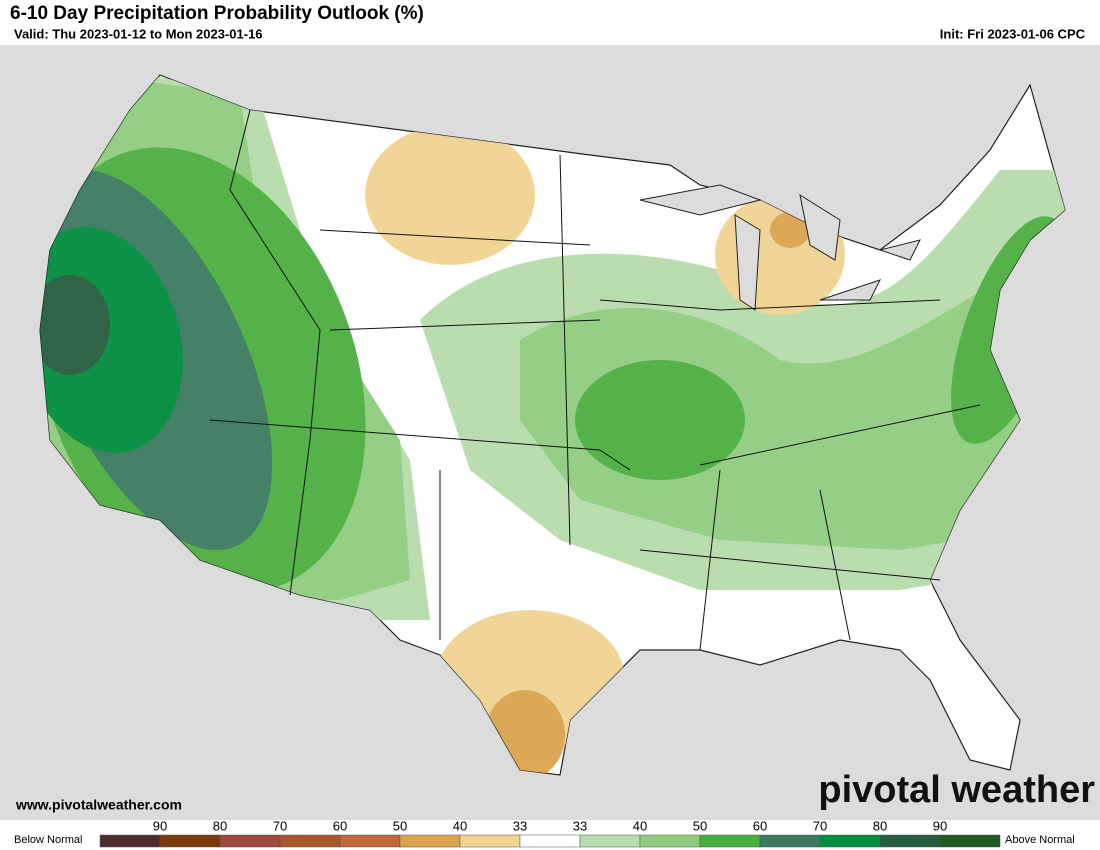 The height and width of the screenshot is (850, 1100). I want to click on website: www.pivotalweather.com, so click(98, 805).